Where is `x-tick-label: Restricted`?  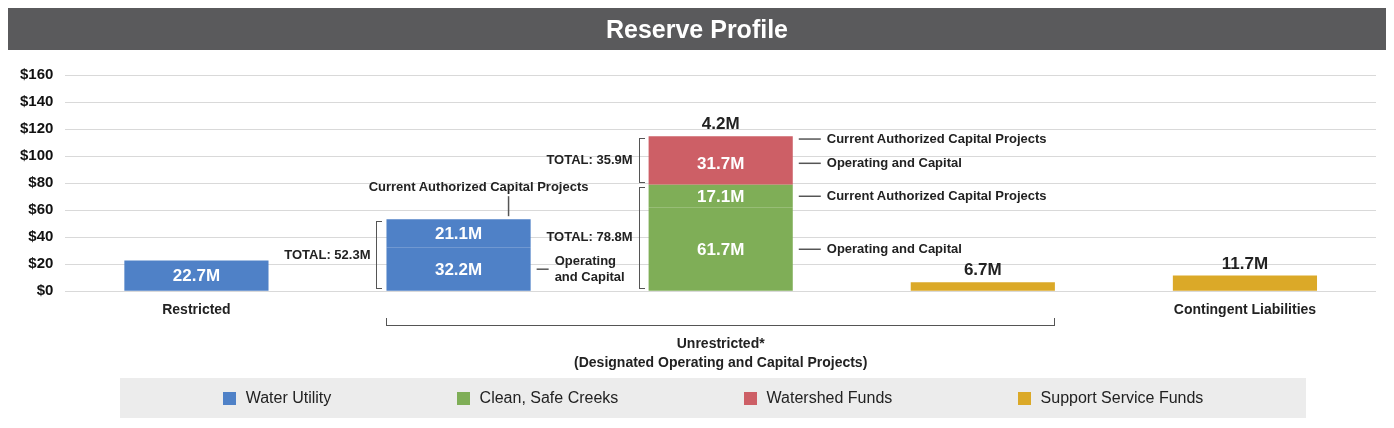 x-tick-label: Restricted is located at coordinates (196, 309).